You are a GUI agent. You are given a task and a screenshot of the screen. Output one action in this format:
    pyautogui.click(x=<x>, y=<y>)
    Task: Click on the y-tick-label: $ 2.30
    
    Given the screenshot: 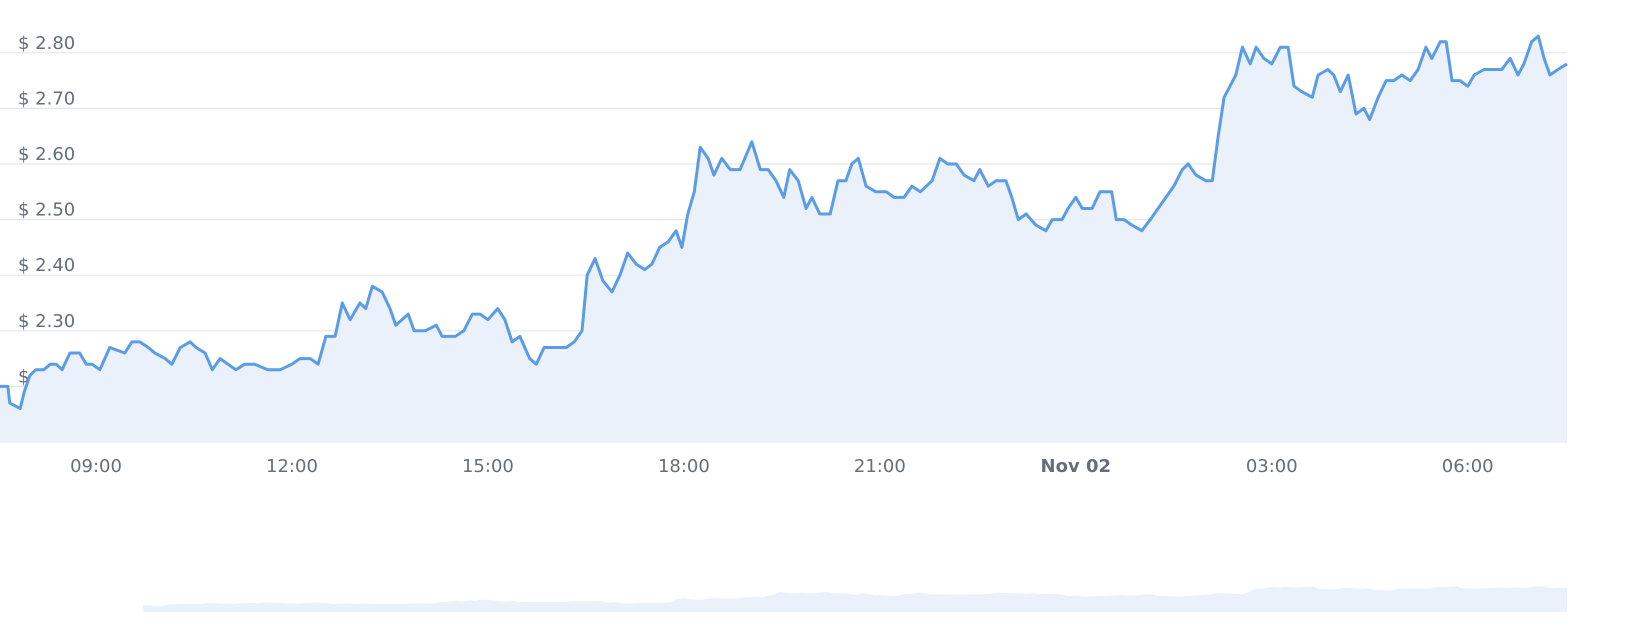 What is the action you would take?
    pyautogui.click(x=46, y=321)
    